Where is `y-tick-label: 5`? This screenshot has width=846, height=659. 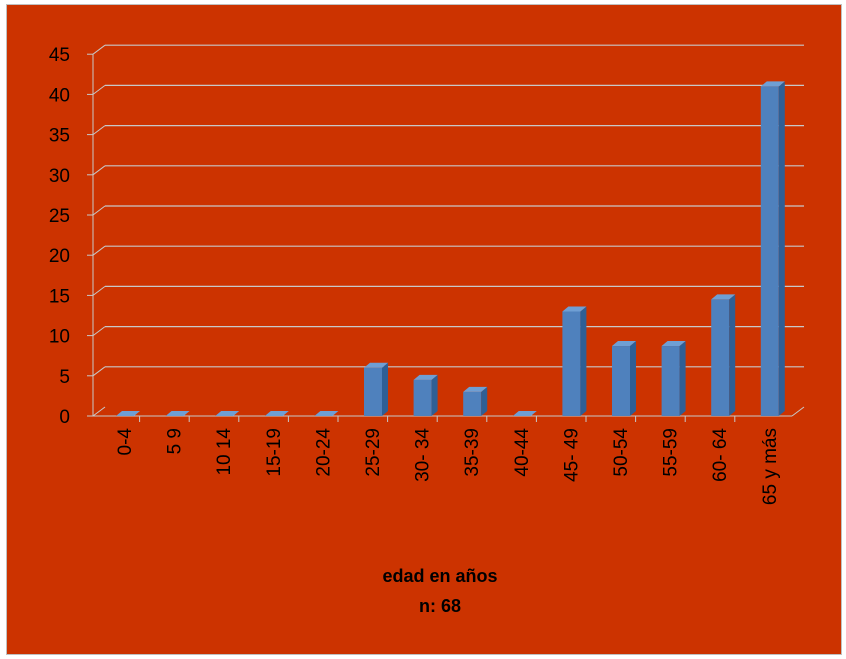 y-tick-label: 5 is located at coordinates (64, 377).